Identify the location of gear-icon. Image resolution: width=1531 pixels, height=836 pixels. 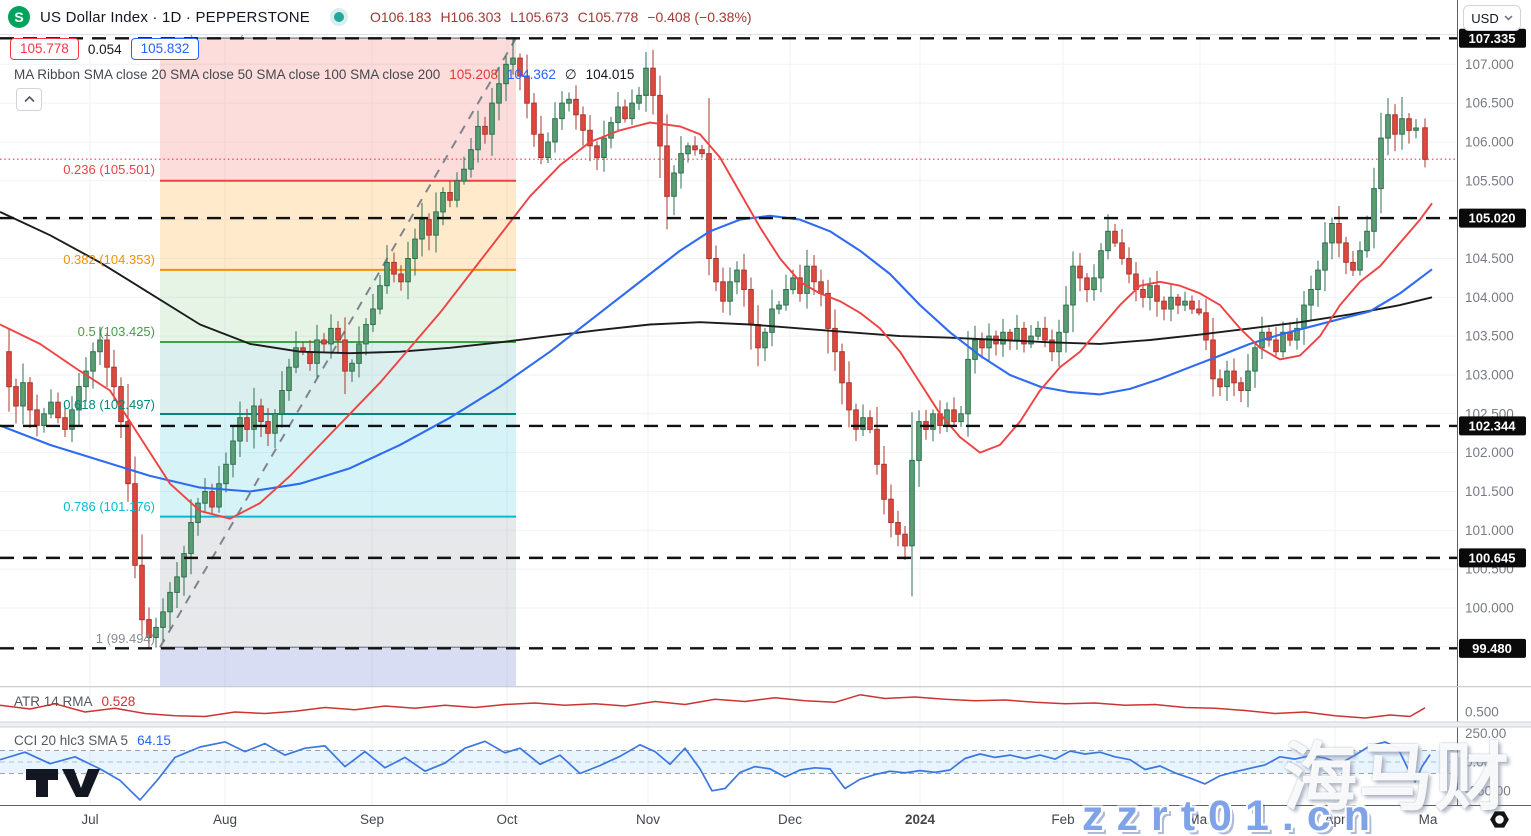
(1499, 821).